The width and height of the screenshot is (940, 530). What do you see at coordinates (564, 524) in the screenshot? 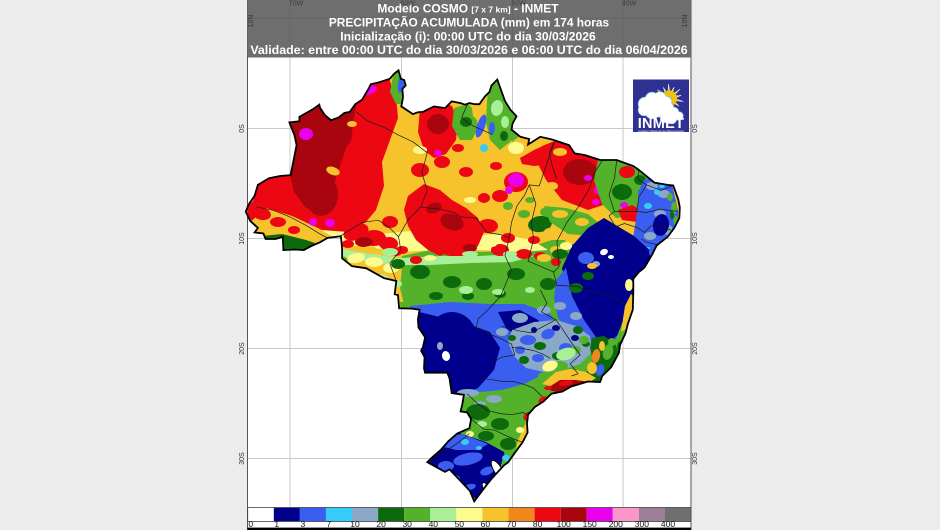
I see `svg-text: 100` at bounding box center [564, 524].